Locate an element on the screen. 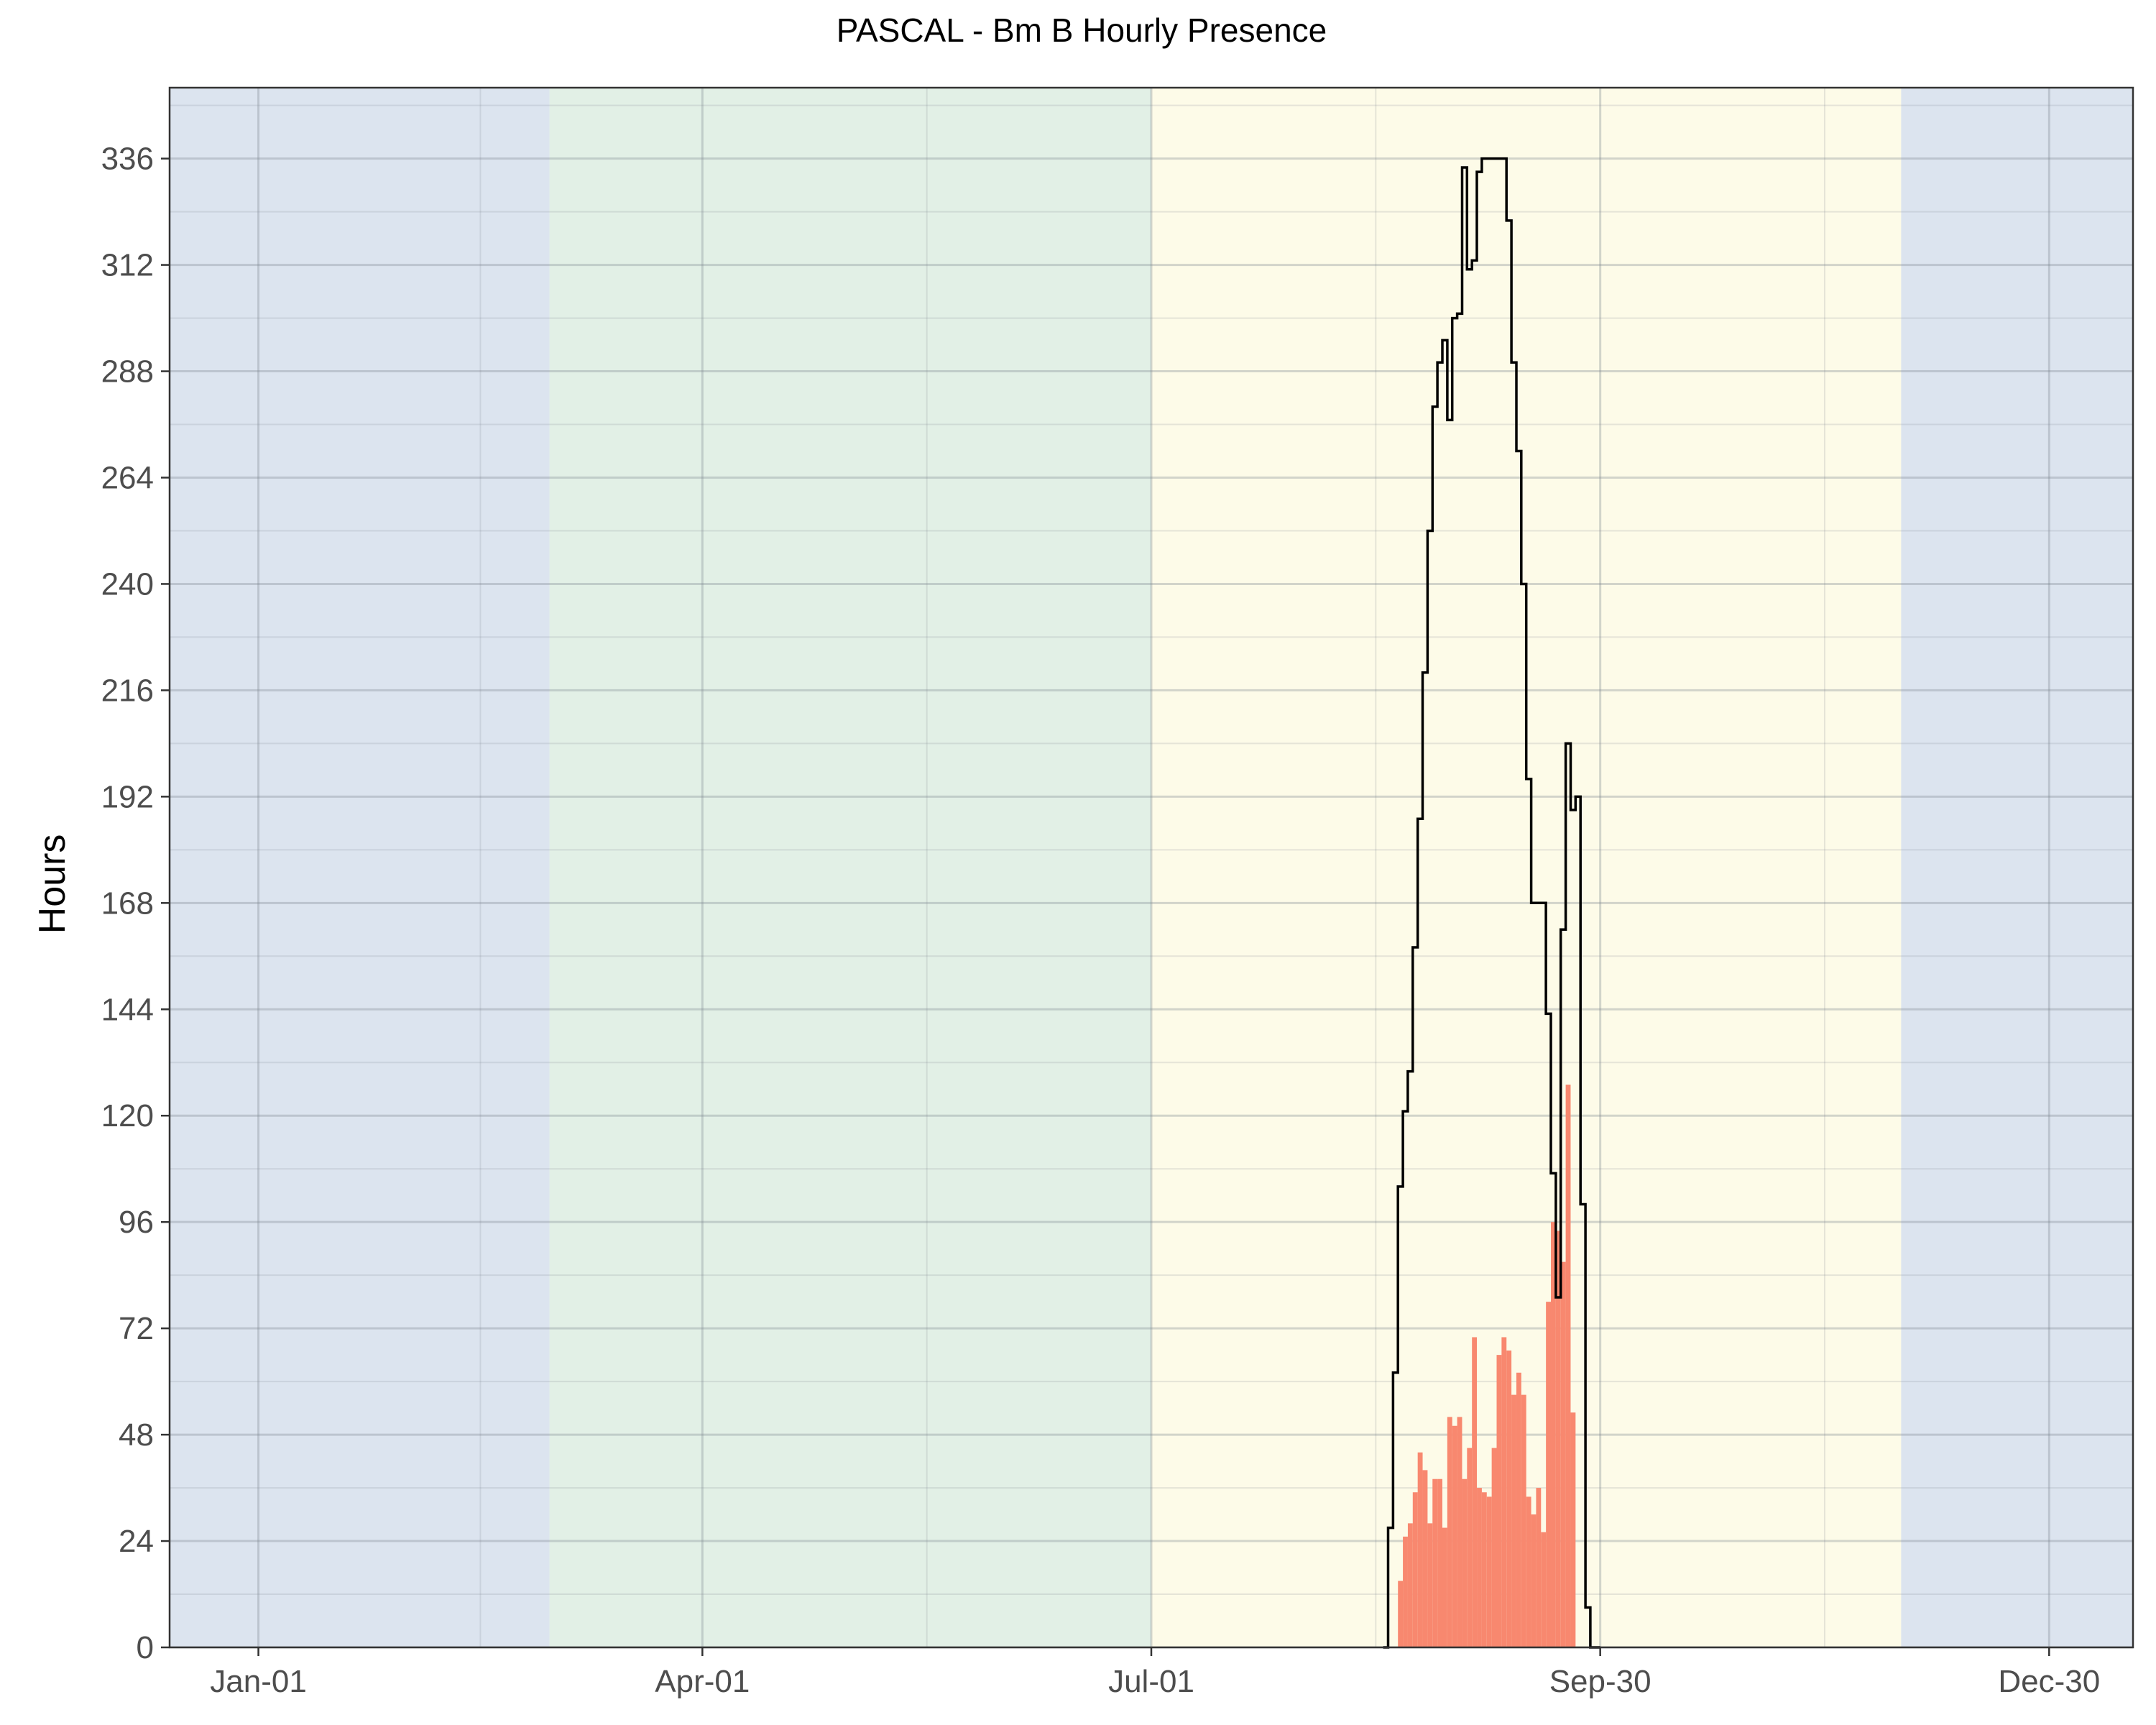 The width and height of the screenshot is (2156, 1725). y-tick-label: 48 is located at coordinates (136, 1435).